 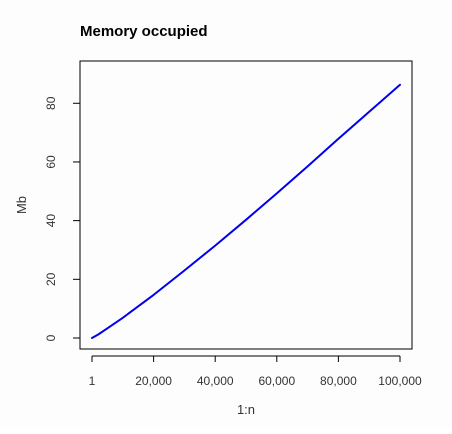 What do you see at coordinates (51, 279) in the screenshot?
I see `y-tick-label: 20` at bounding box center [51, 279].